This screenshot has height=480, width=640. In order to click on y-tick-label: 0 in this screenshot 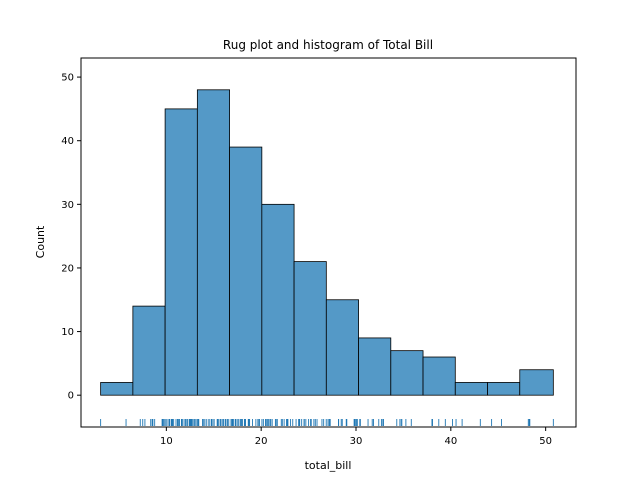, I will do `click(71, 396)`.